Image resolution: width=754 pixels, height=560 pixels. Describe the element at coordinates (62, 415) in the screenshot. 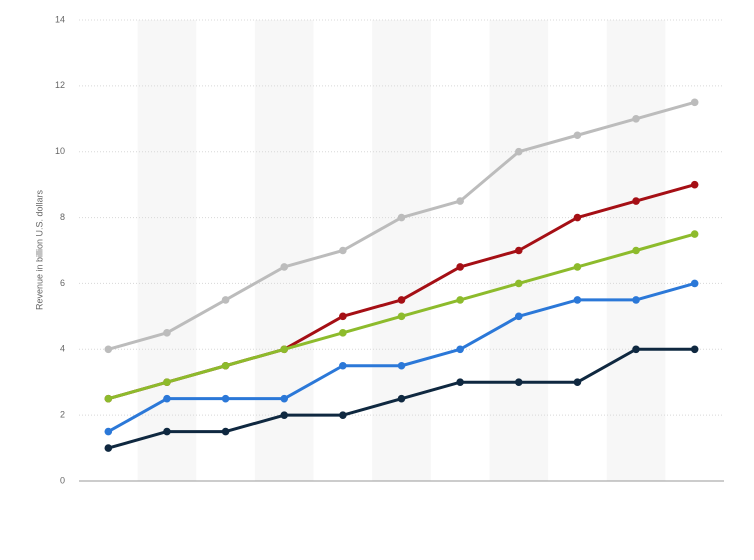

I see `y-tick-label: 2` at that location.